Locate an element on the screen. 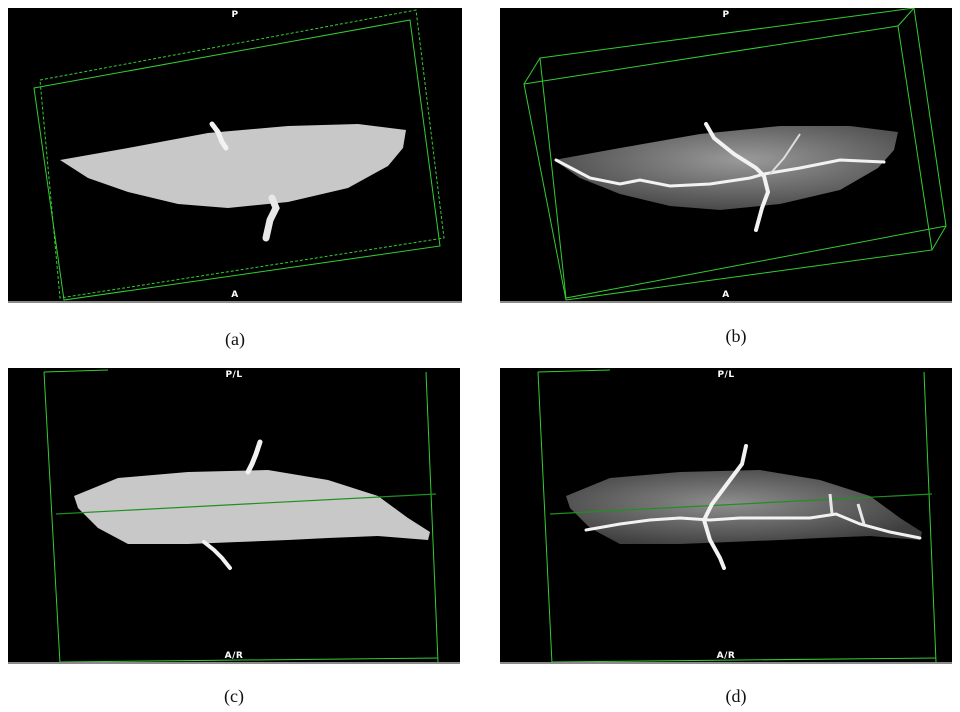 The height and width of the screenshot is (712, 960). caption-a: (a) is located at coordinates (235, 339).